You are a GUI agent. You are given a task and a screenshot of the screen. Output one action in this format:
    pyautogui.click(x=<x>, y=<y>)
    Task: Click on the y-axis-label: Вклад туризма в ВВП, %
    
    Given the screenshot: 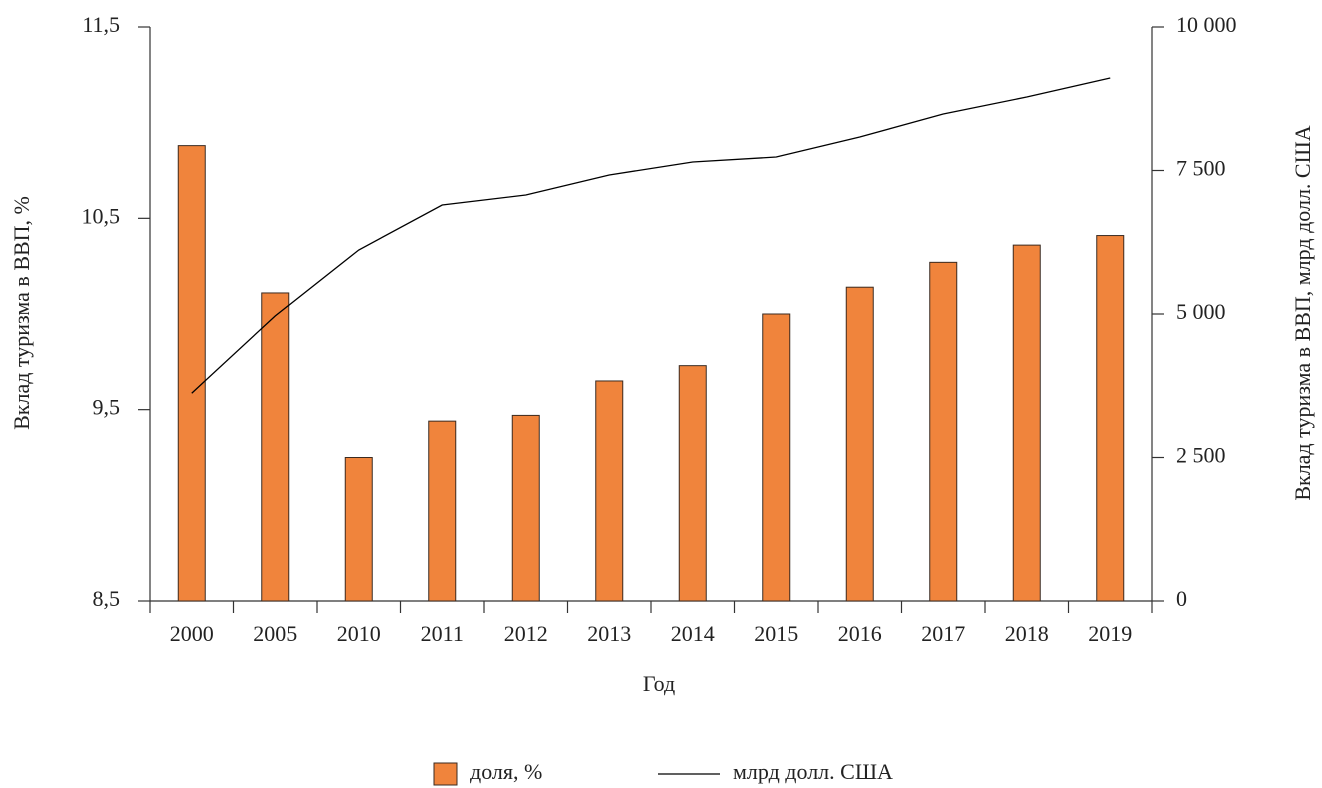 What is the action you would take?
    pyautogui.click(x=21, y=313)
    